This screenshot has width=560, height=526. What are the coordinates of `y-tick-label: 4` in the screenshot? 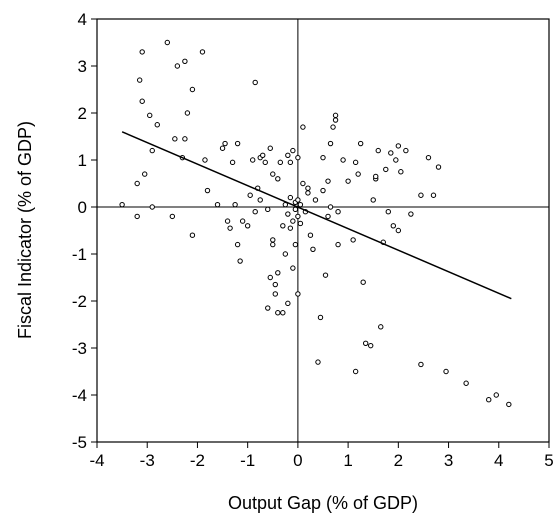 It's located at (82, 19).